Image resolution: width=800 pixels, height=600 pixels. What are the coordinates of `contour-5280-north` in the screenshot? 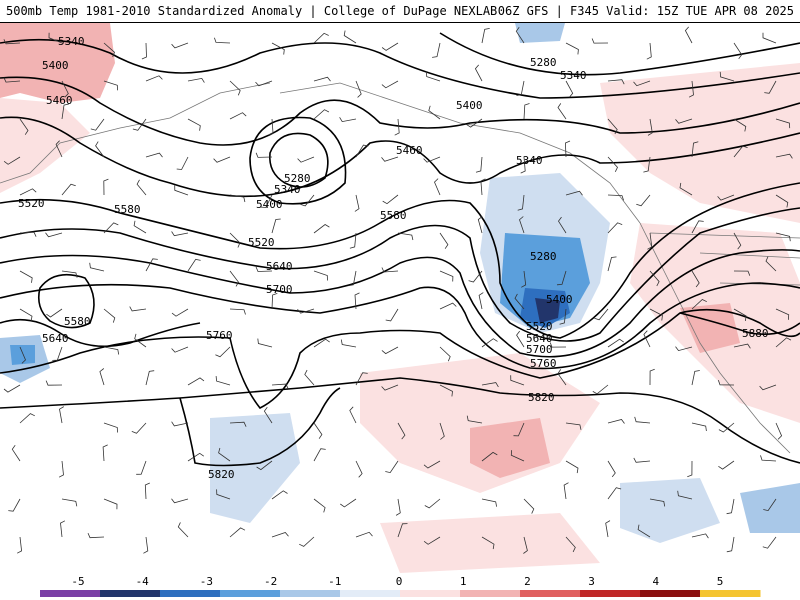 It's located at (619, 54).